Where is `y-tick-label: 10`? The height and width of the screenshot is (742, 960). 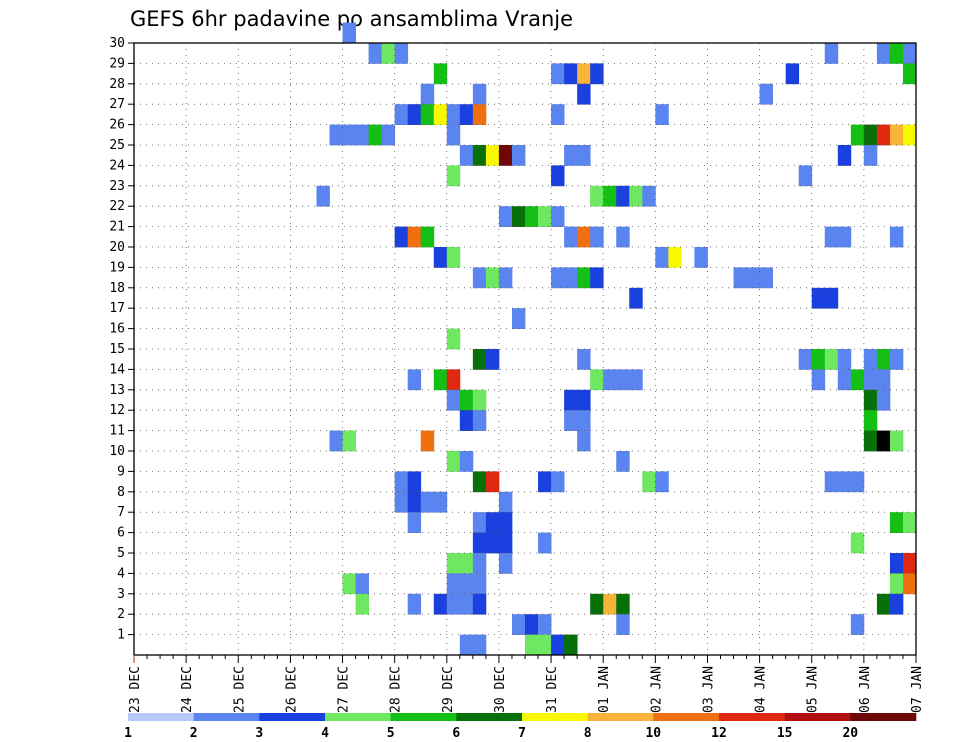
y-tick-label: 10 is located at coordinates (117, 451).